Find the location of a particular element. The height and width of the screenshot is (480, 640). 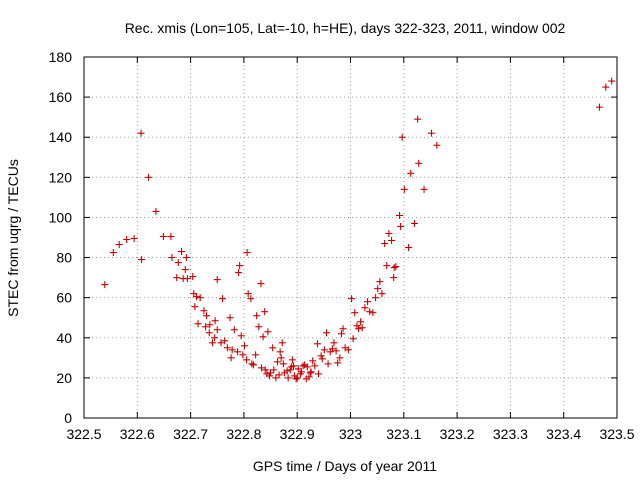

x-tick-label: 322.7 is located at coordinates (190, 434).